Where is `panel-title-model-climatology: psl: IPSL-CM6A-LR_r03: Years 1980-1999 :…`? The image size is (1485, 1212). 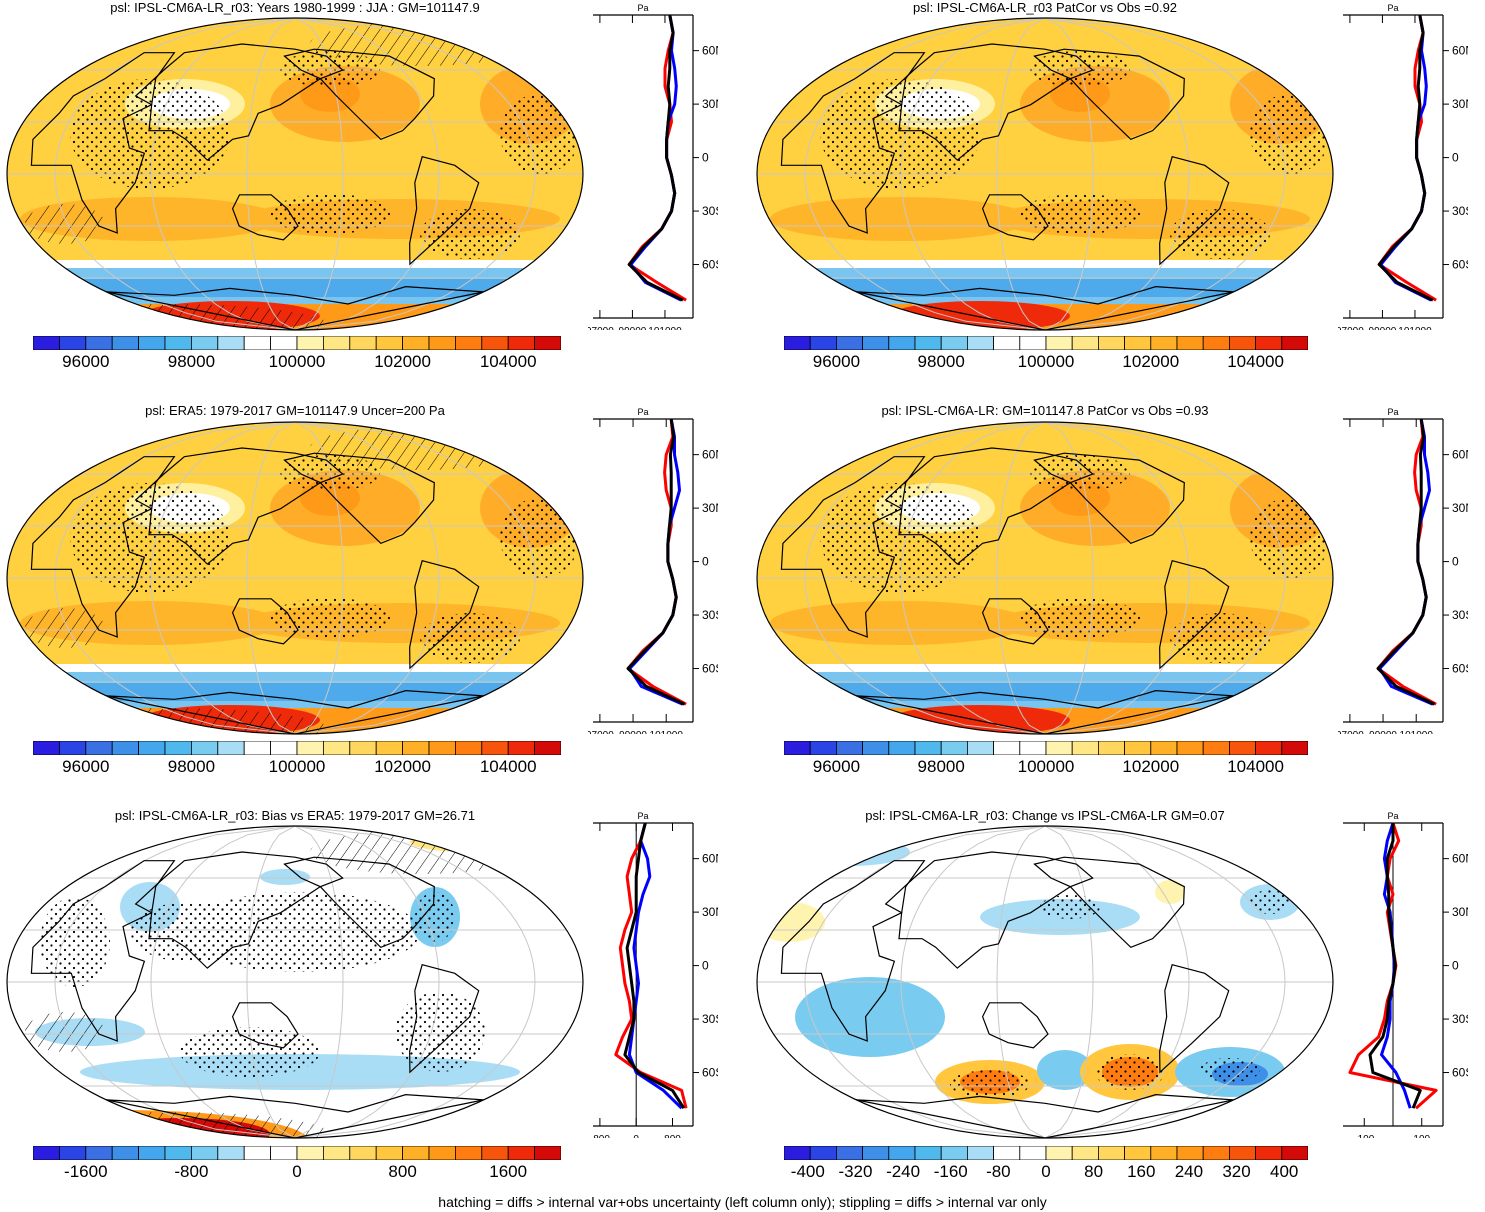
panel-title-model-climatology: psl: IPSL-CM6A-LR_r03: Years 1980-1999 :… is located at coordinates (295, 7).